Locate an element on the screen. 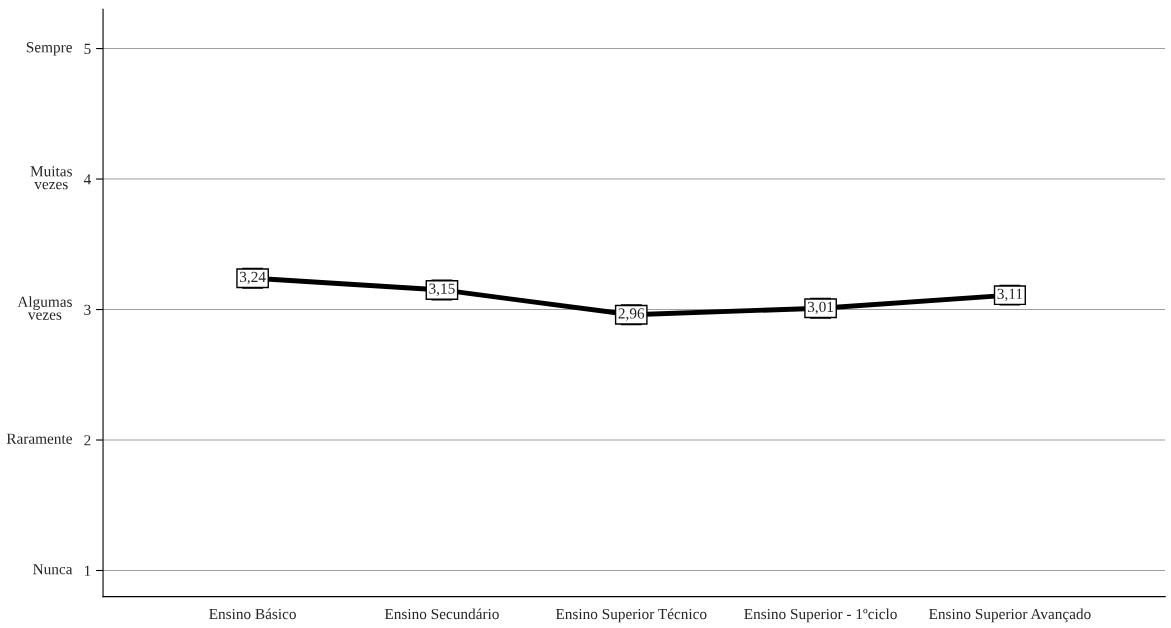 The image size is (1171, 628). x-tick-label: Ensino Superior Avançado is located at coordinates (1010, 615).